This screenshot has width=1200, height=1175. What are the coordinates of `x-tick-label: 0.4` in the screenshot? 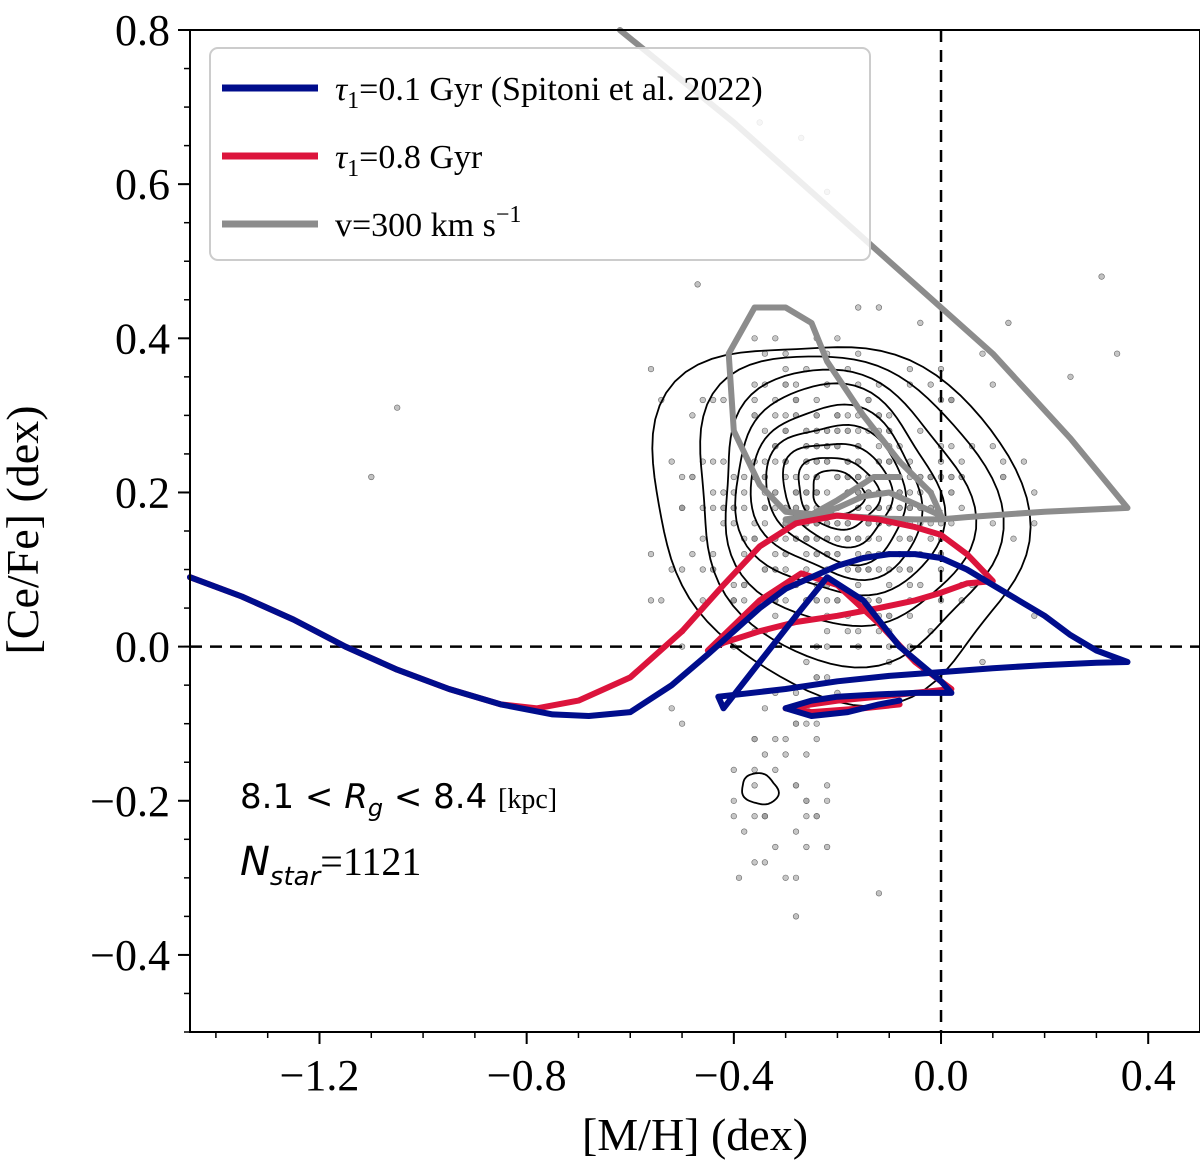 It's located at (1148, 1075).